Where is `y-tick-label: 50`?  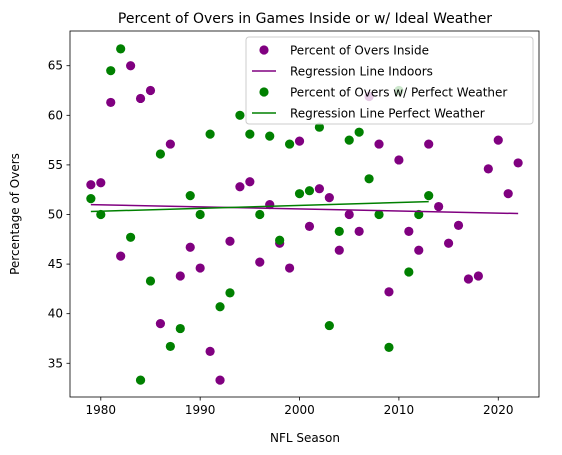 y-tick-label: 50 is located at coordinates (55, 214).